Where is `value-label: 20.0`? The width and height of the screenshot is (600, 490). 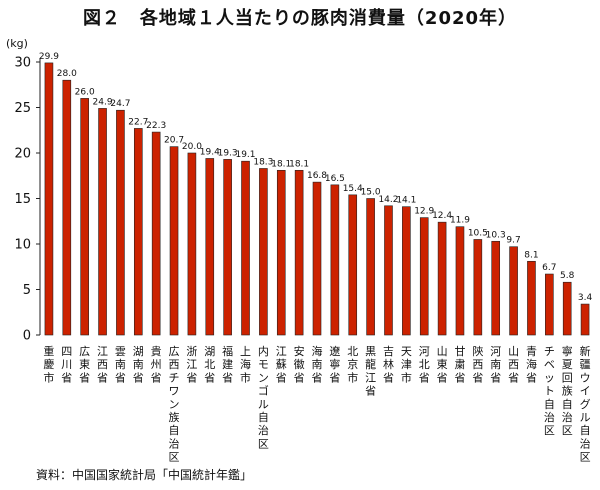
value-label: 20.0 is located at coordinates (192, 147).